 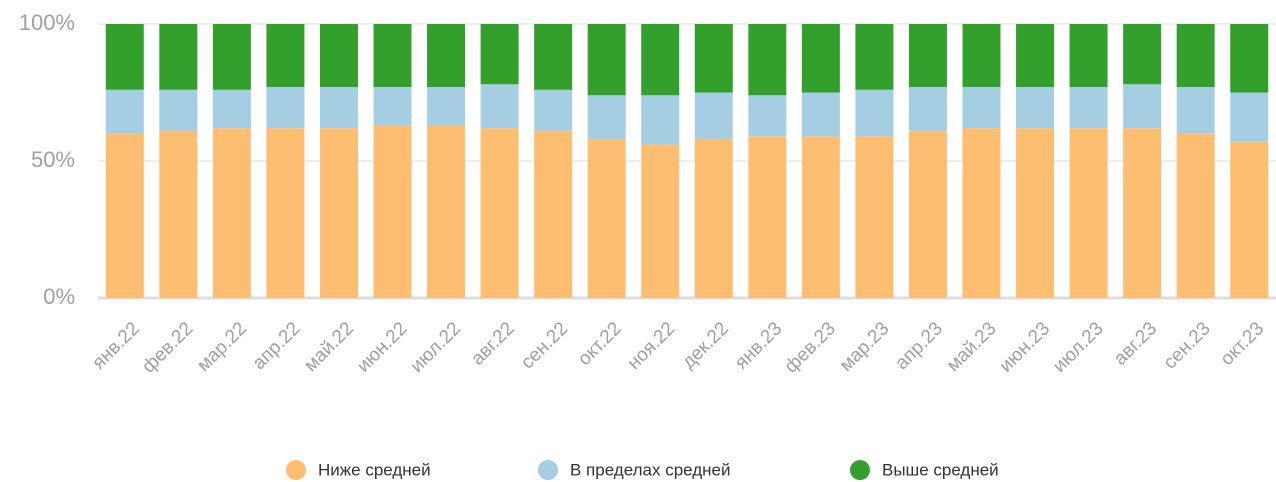 I want to click on x-tick-label: сен.23, so click(x=1187, y=345).